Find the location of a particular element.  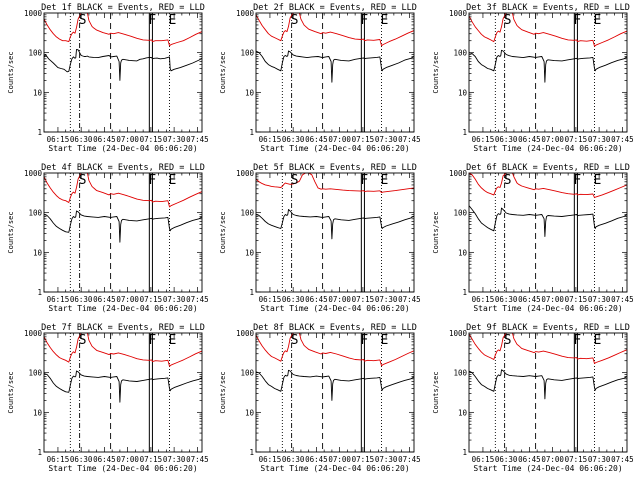

panel-title: Det 1f BLACK = Events, RED = LLD is located at coordinates (123, 8).